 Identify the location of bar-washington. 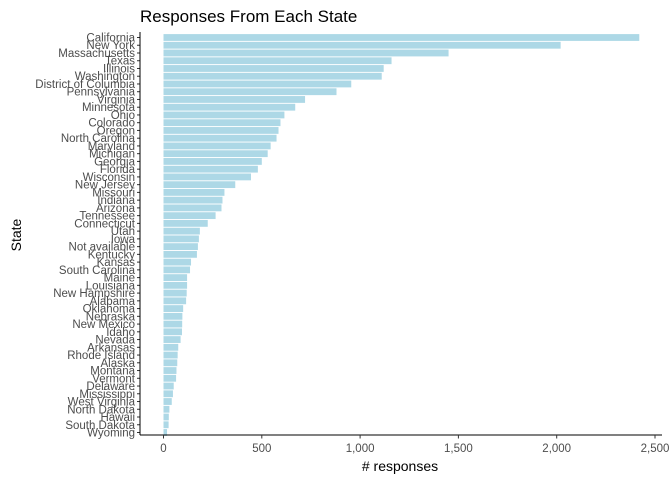
(272, 76).